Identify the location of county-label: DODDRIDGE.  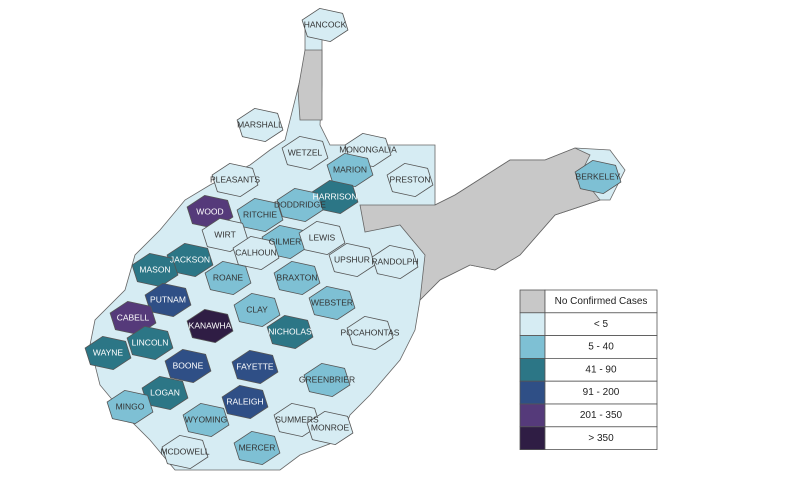
(300, 204).